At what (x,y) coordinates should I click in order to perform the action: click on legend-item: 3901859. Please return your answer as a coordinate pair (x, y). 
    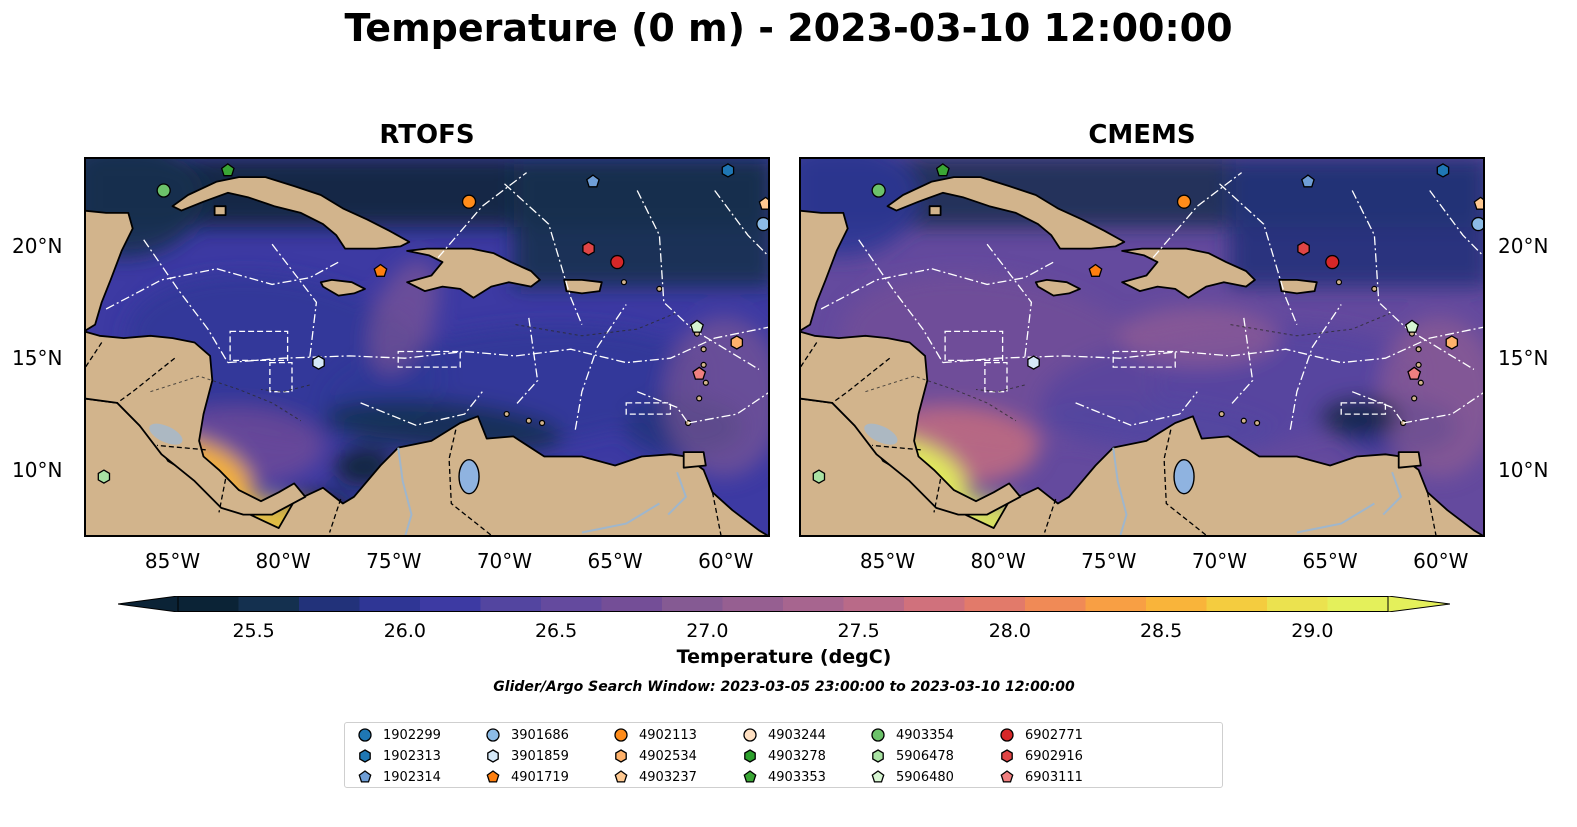
    Looking at the image, I should click on (527, 756).